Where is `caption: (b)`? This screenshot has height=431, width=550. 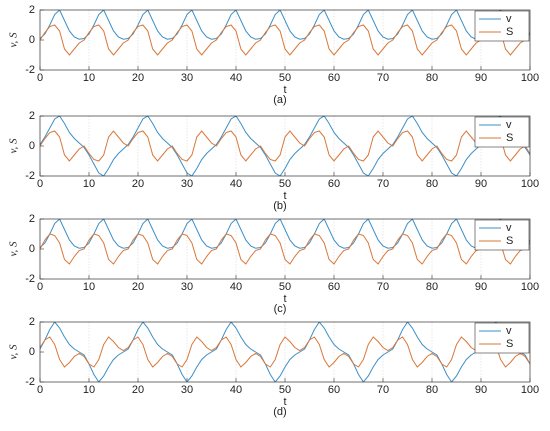
caption: (b) is located at coordinates (279, 206).